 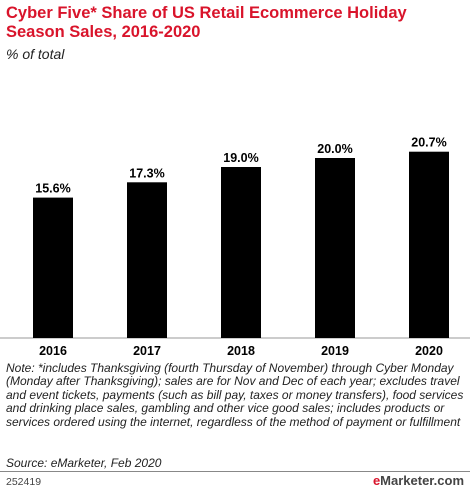 I want to click on bar-2020, so click(x=429, y=244).